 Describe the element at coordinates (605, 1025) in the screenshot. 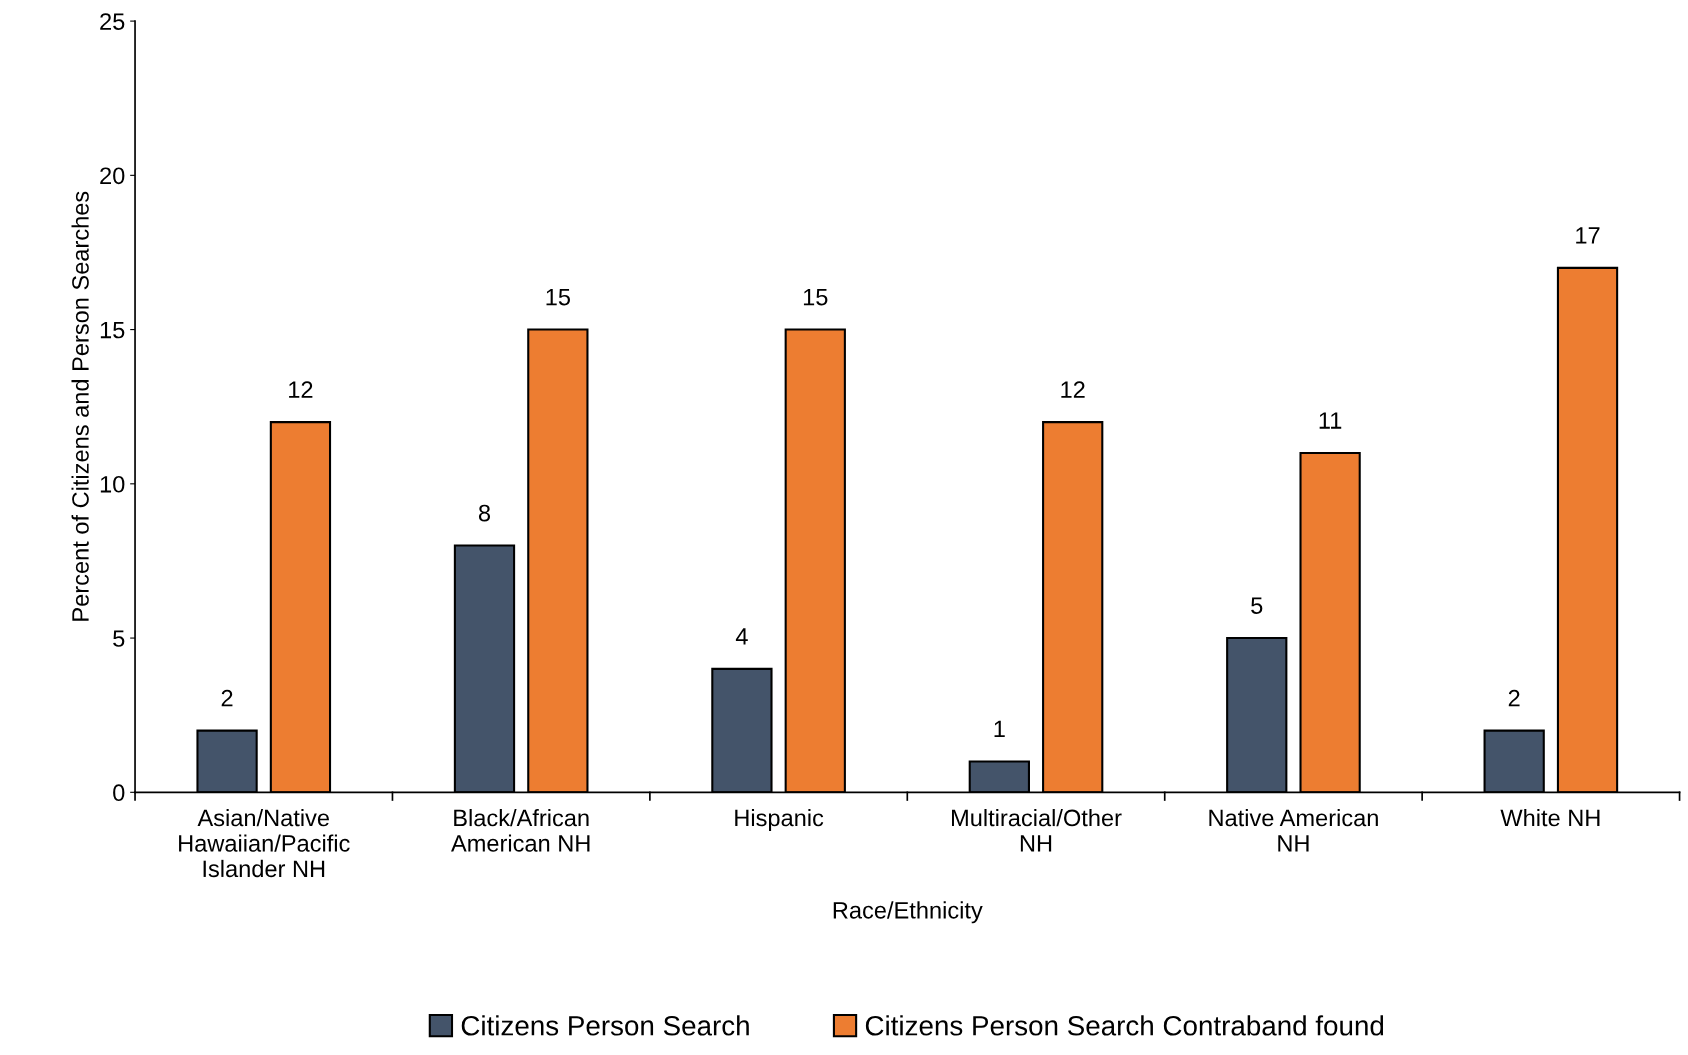

I see `legend-label: Citizens Person Search` at that location.